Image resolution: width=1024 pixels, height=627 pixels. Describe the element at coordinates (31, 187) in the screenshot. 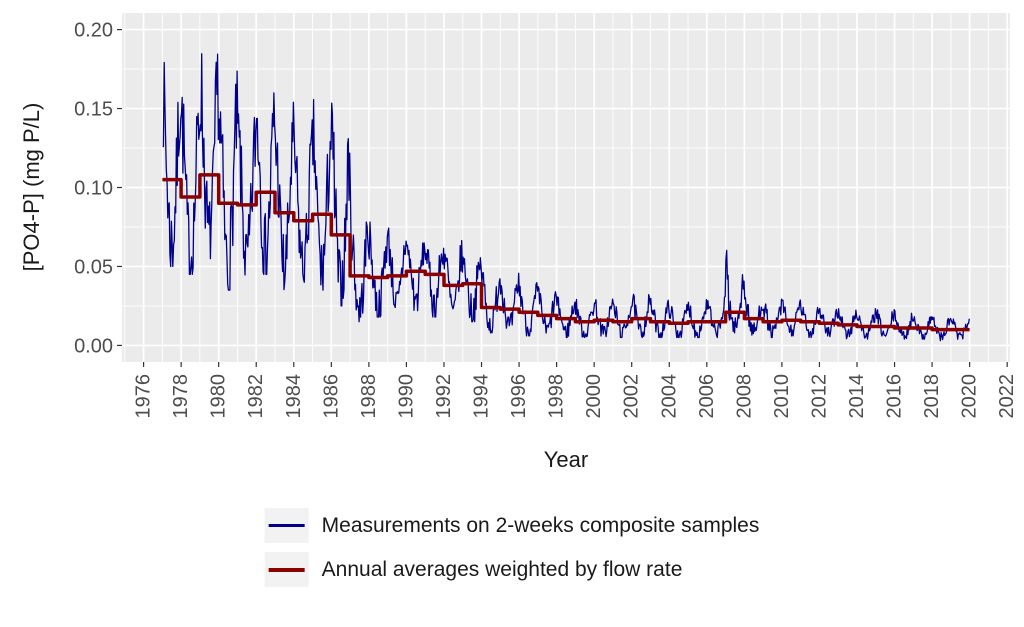

I see `y-axis-title: [PO4-P] (mg P/L)` at that location.